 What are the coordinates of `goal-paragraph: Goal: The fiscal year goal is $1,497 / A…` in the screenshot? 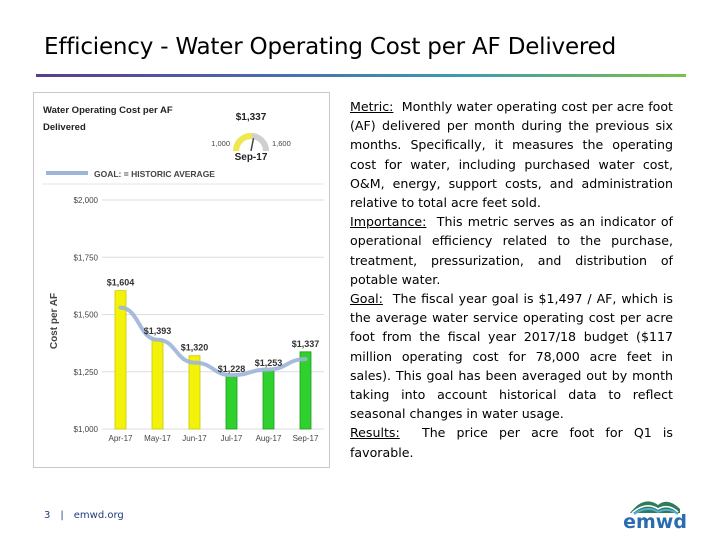 It's located at (511, 356).